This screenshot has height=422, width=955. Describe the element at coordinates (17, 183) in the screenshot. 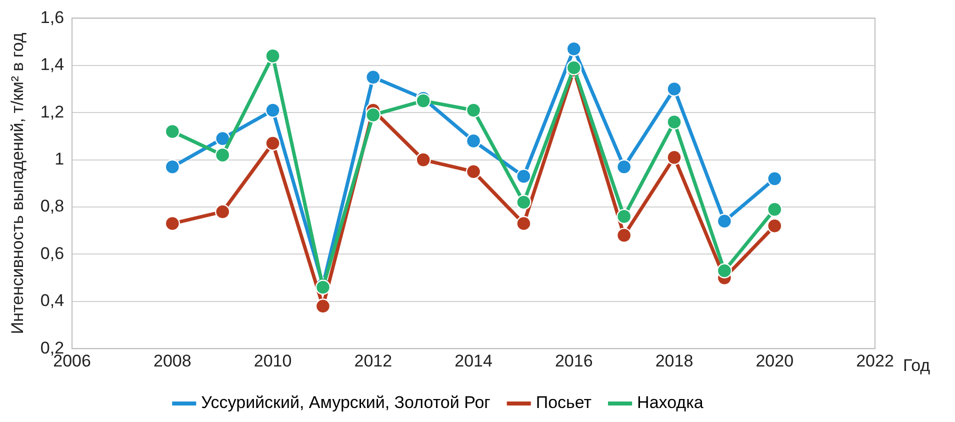

I see `y-axis-title: Интенсивность выпадений, т/км² в год` at that location.